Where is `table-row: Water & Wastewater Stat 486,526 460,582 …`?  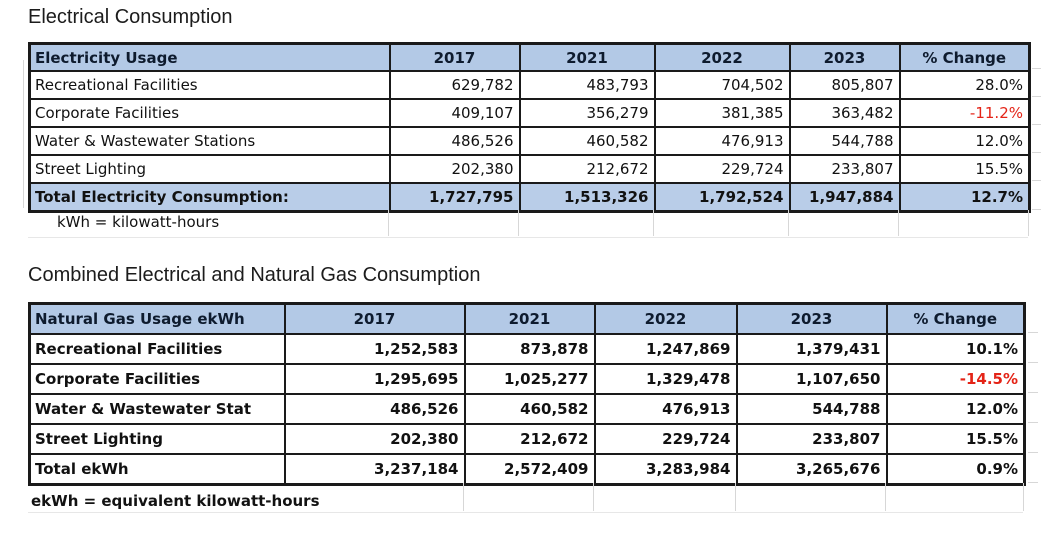
table-row: Water & Wastewater Stat 486,526 460,582 … is located at coordinates (527, 409).